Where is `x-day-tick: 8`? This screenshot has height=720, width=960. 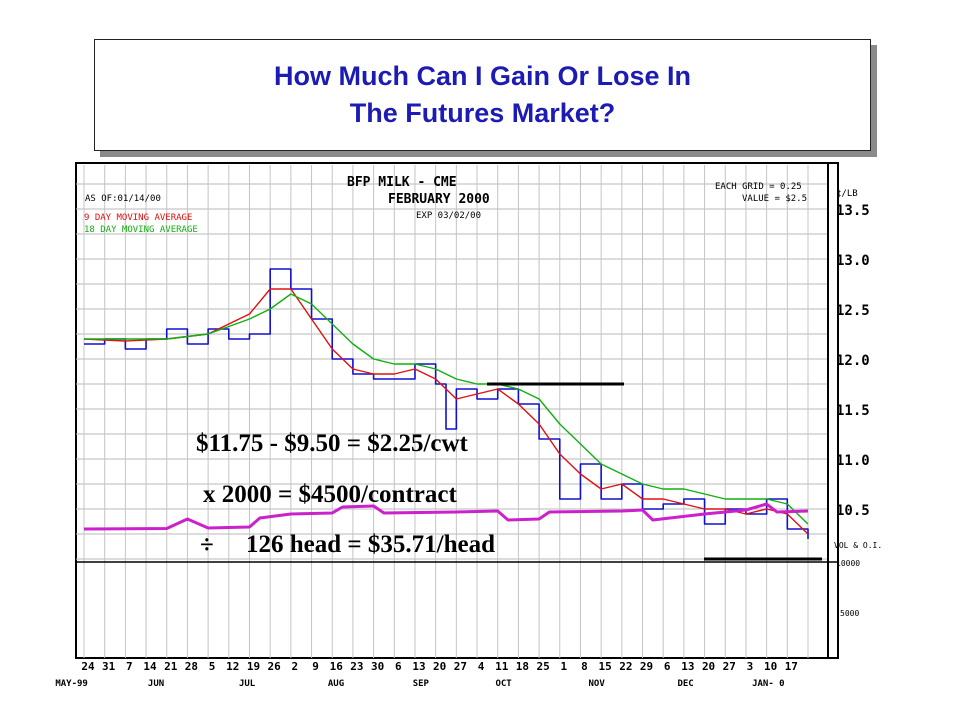
x-day-tick: 8 is located at coordinates (584, 666).